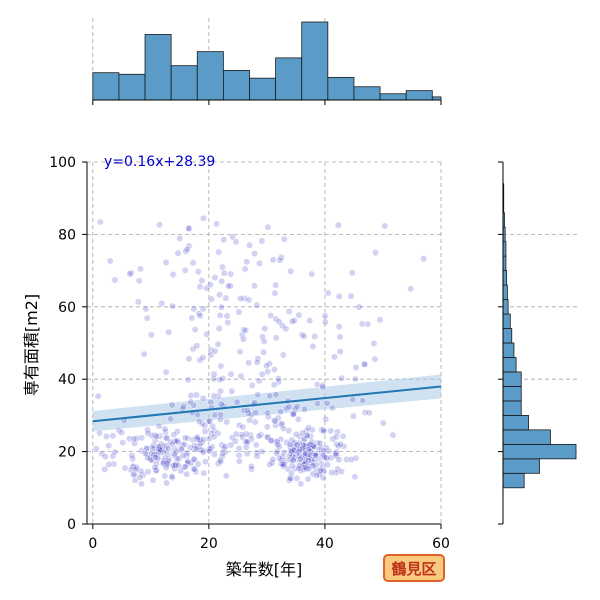 The image size is (600, 600). Describe the element at coordinates (264, 569) in the screenshot. I see `x-axis-label: 築年数[年]` at that location.